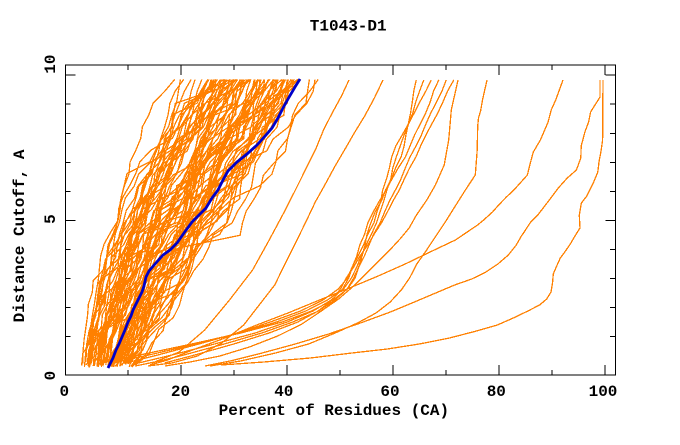 The width and height of the screenshot is (680, 445). Describe the element at coordinates (51, 63) in the screenshot. I see `svg-text: 10` at that location.